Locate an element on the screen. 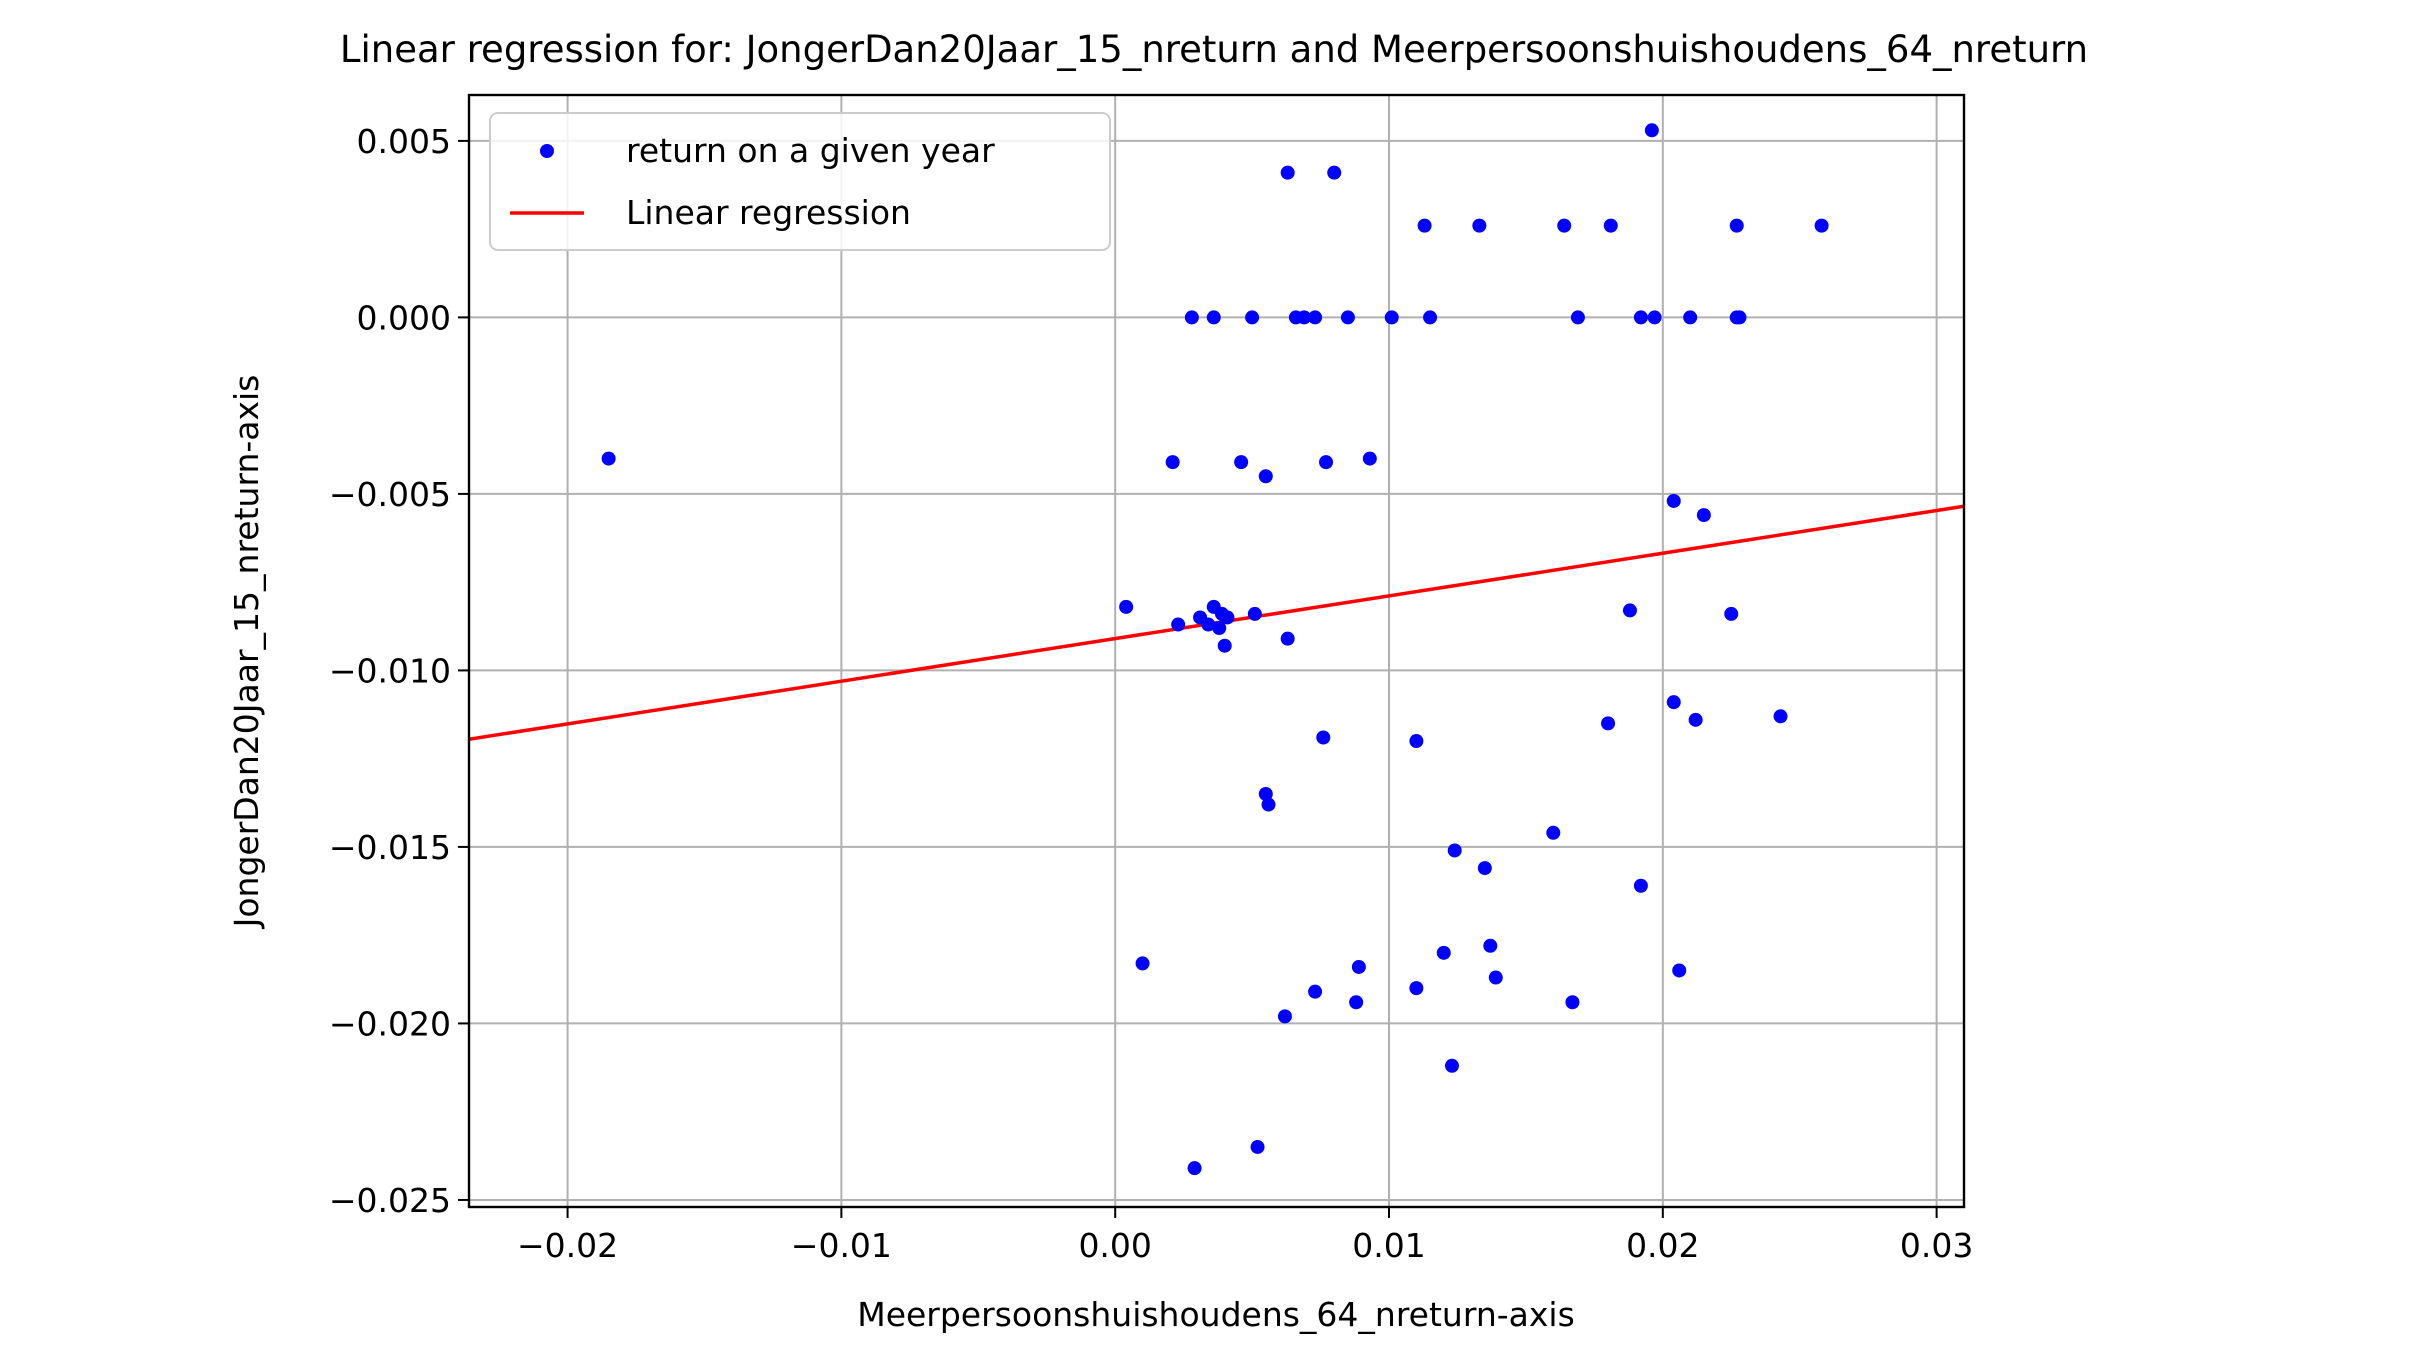 Image resolution: width=2422 pixels, height=1362 pixels. y-tick-label: −0.015 is located at coordinates (390, 847).